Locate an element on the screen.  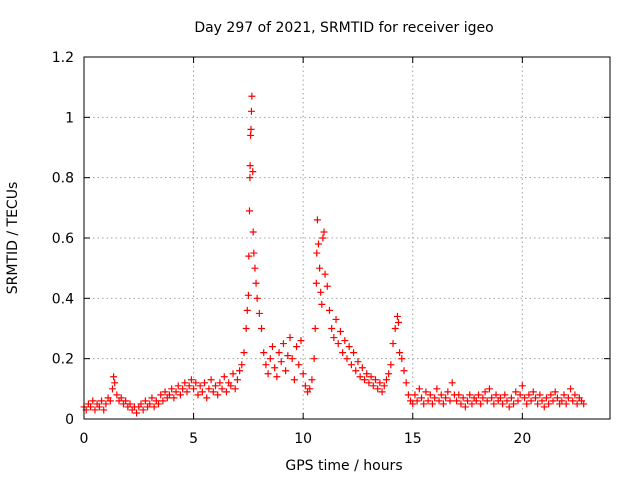
x-tick-label: 0 is located at coordinates (84, 439).